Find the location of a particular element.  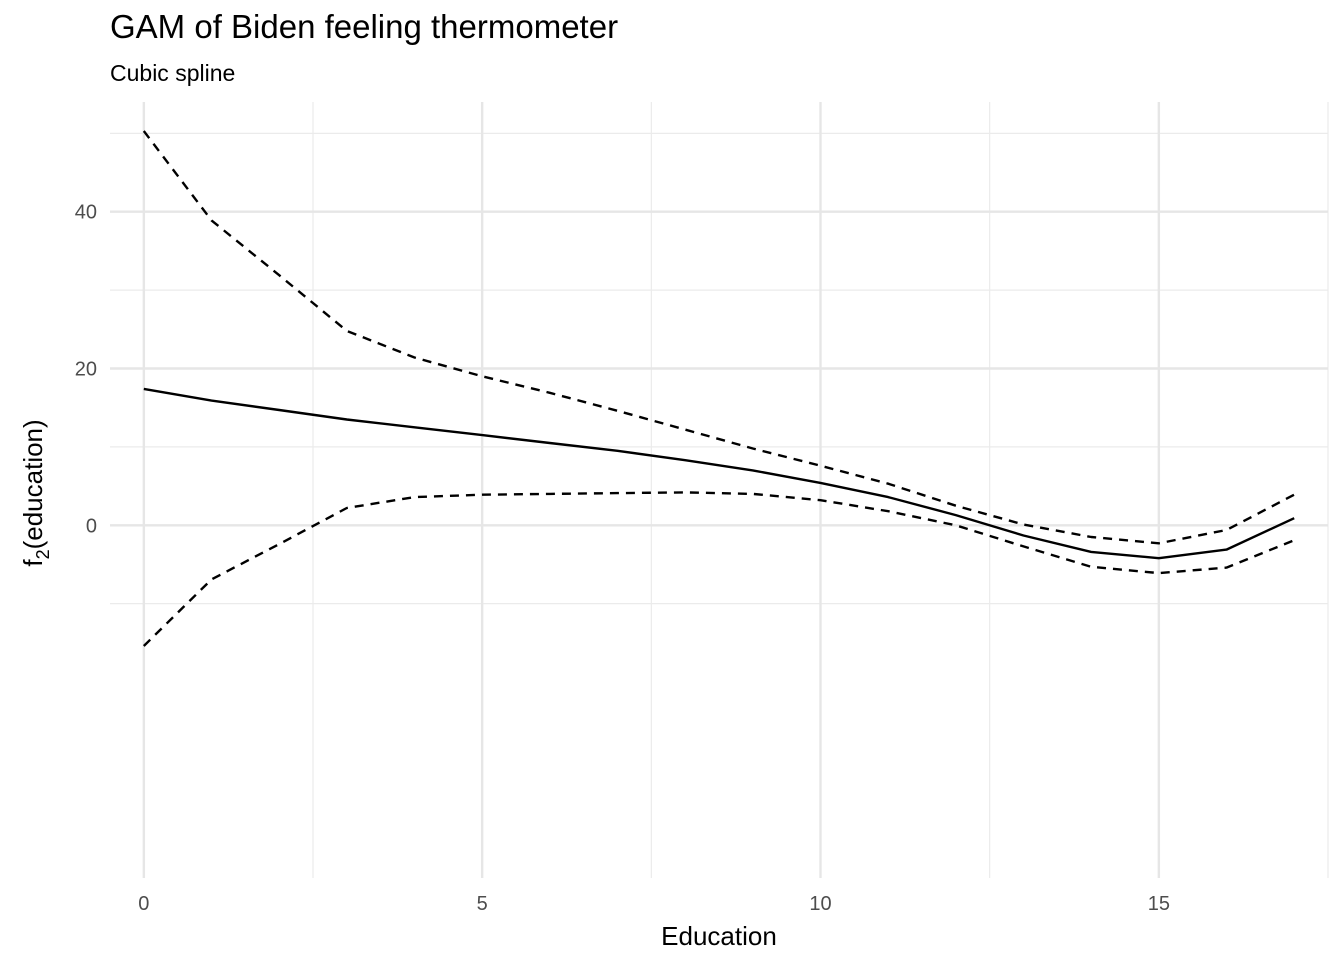

chart-title: GAM of Biden feeling thermometer is located at coordinates (364, 26).